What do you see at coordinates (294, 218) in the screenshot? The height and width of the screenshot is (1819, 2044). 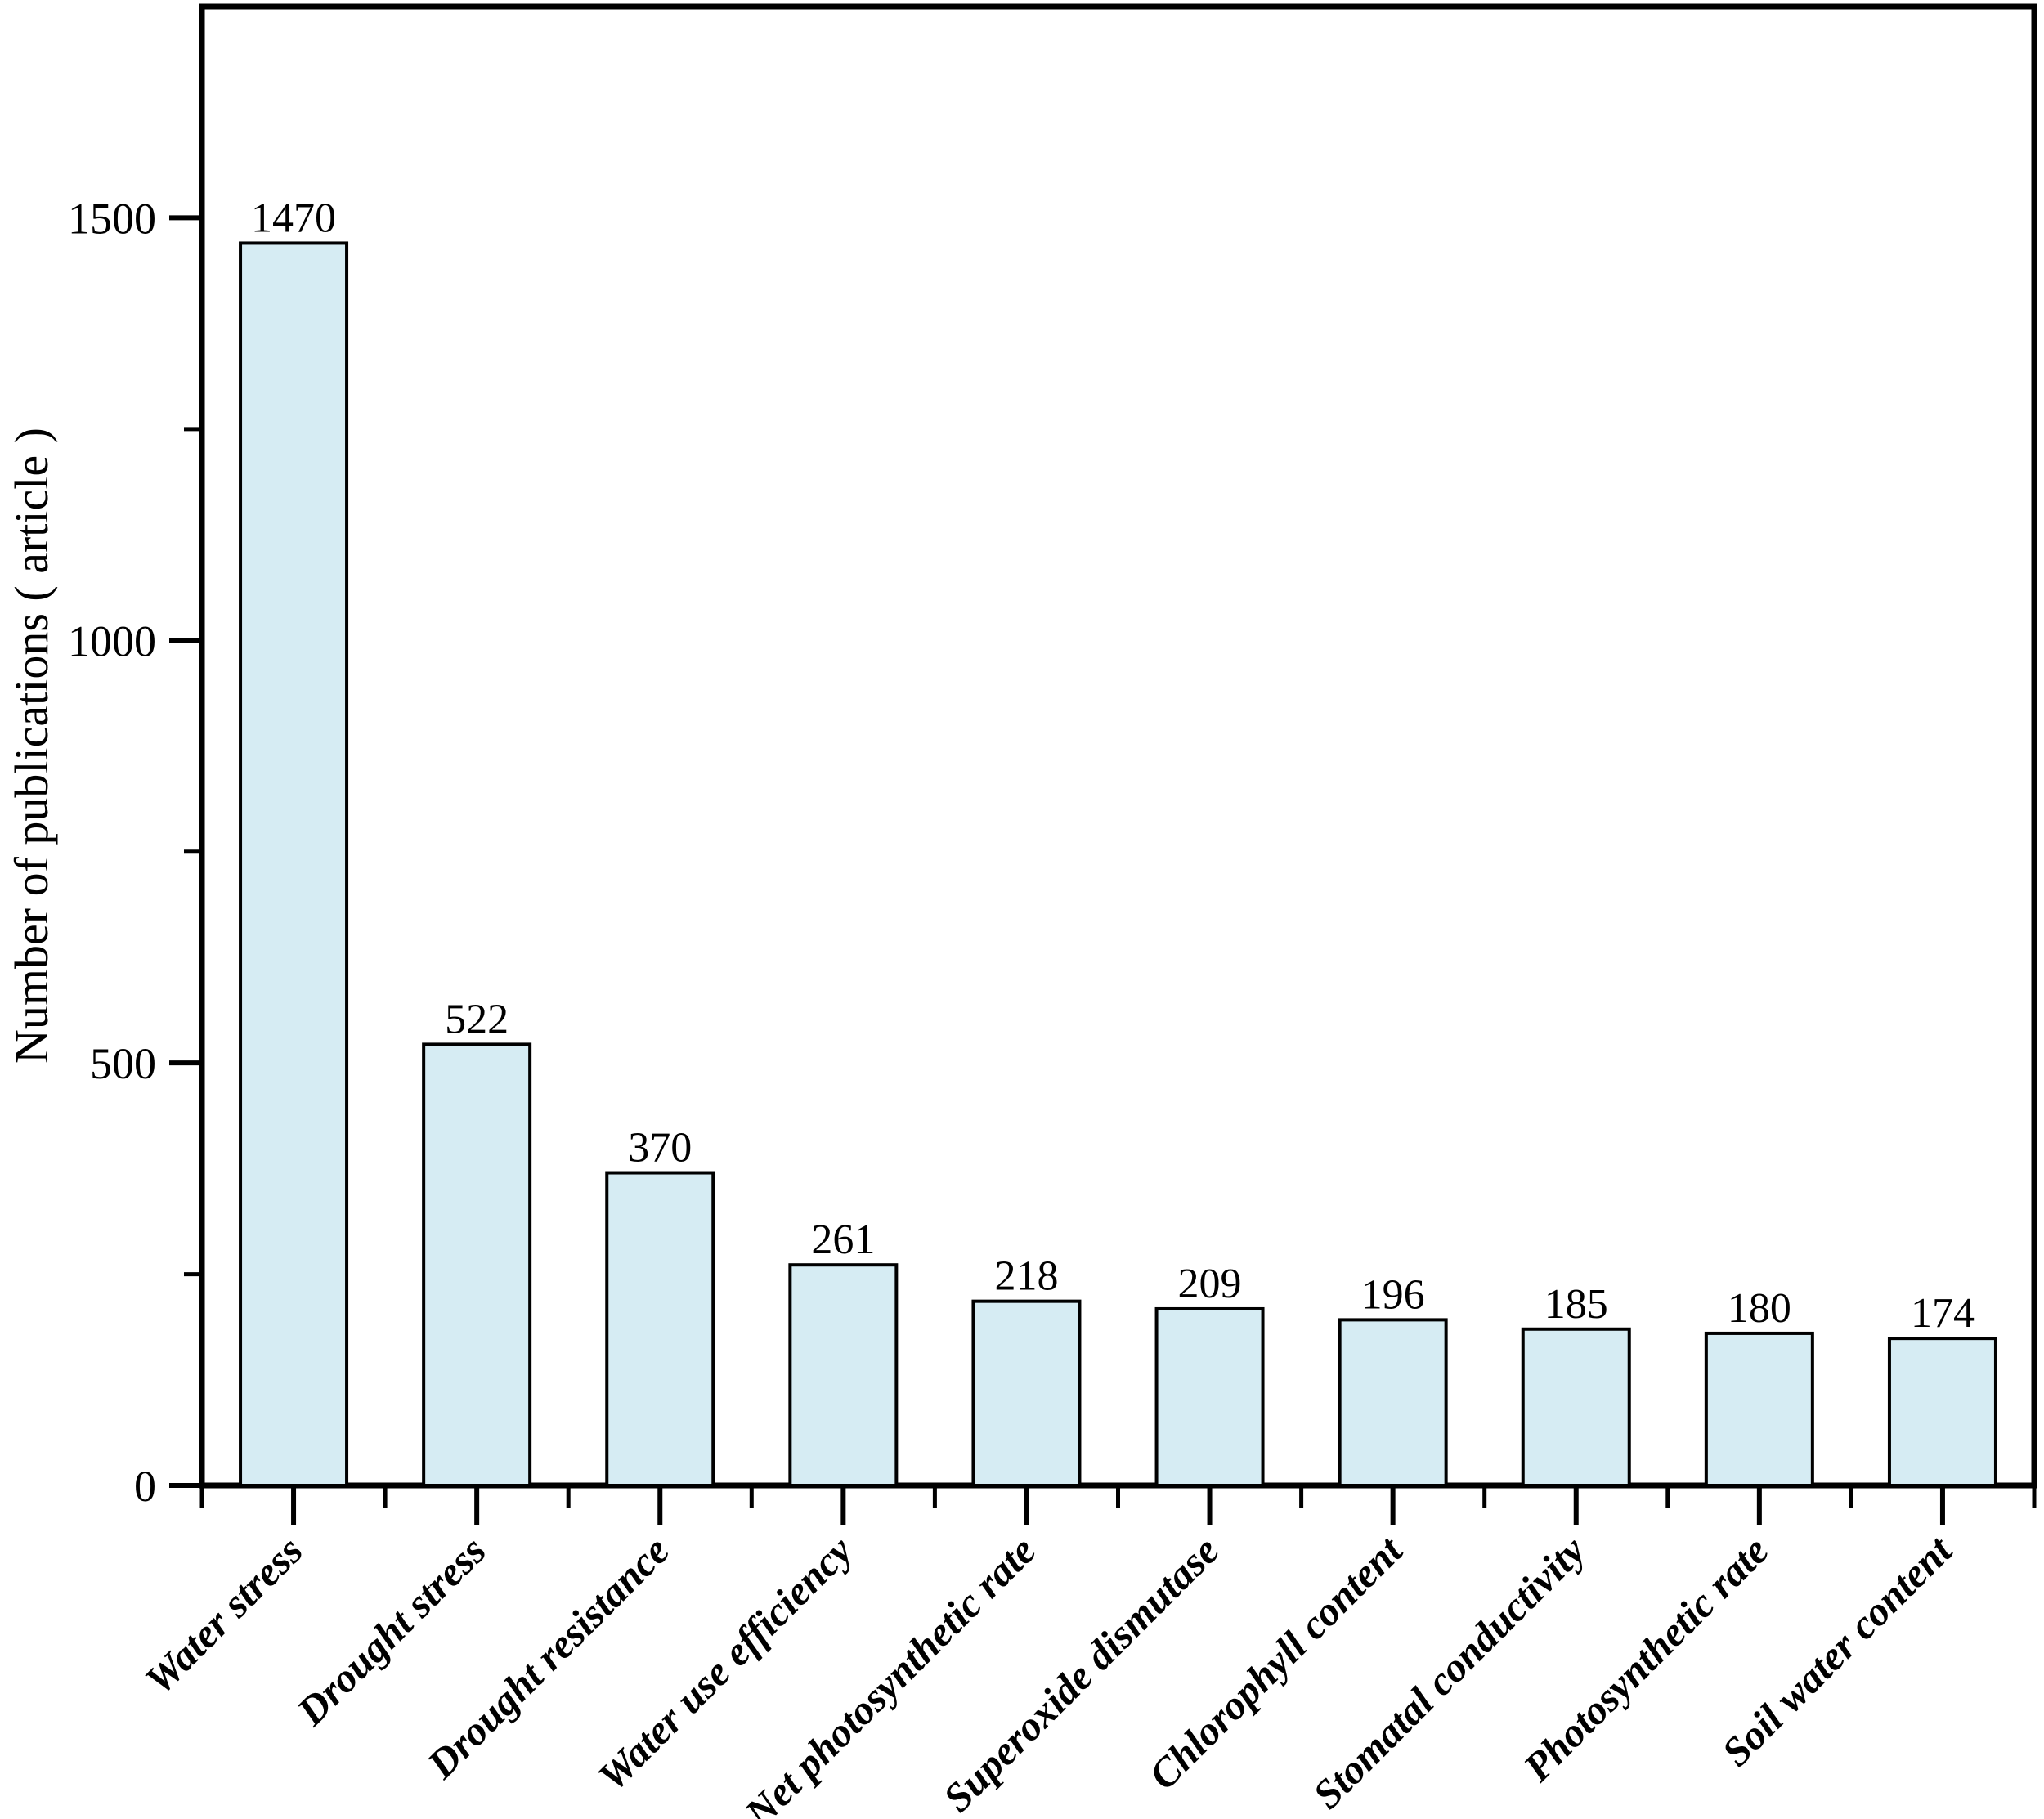 I see `bar-value-label: 1470` at bounding box center [294, 218].